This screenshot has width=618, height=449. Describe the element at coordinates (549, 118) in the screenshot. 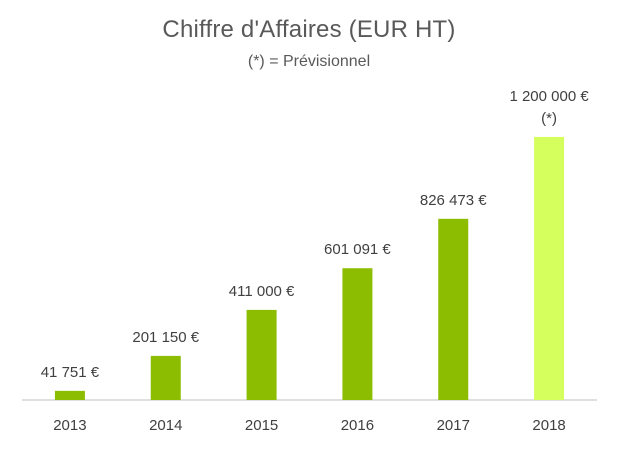

I see `annotation-2018: (*)` at that location.